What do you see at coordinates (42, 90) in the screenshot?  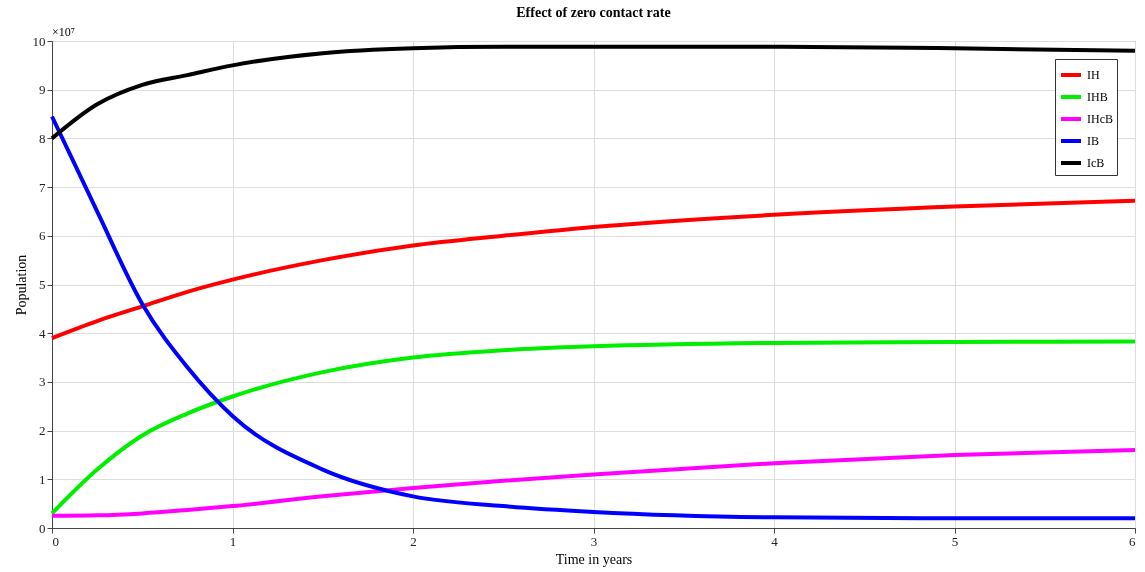 I see `y-tick-label: 9` at bounding box center [42, 90].